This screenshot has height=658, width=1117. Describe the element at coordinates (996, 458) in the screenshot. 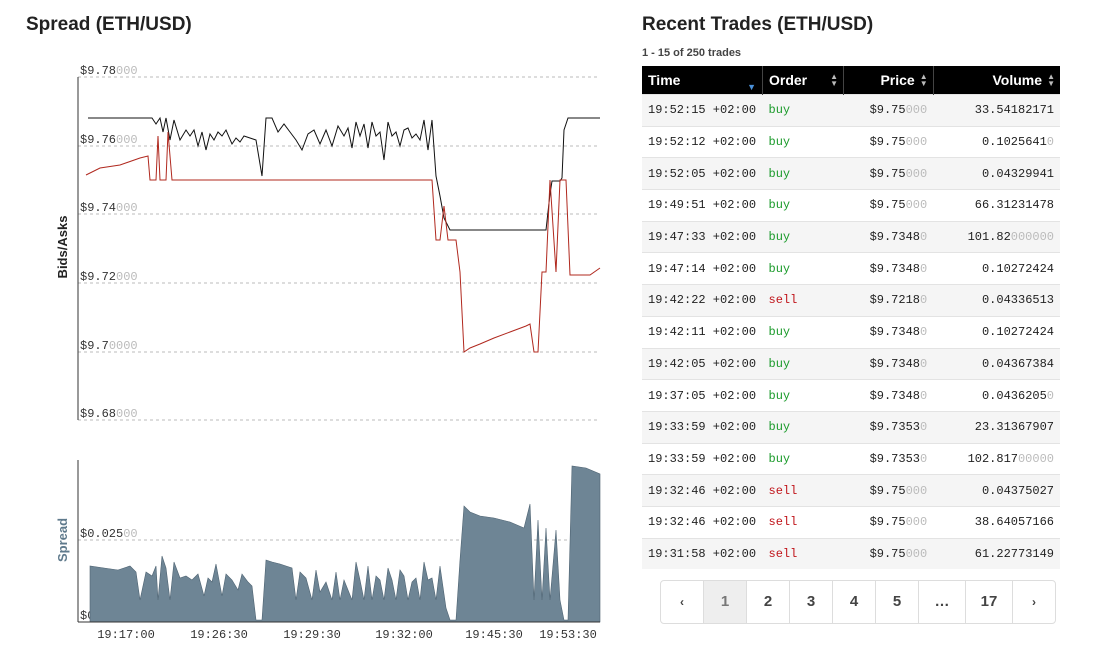

I see `trade-volume: 102.81700000` at that location.